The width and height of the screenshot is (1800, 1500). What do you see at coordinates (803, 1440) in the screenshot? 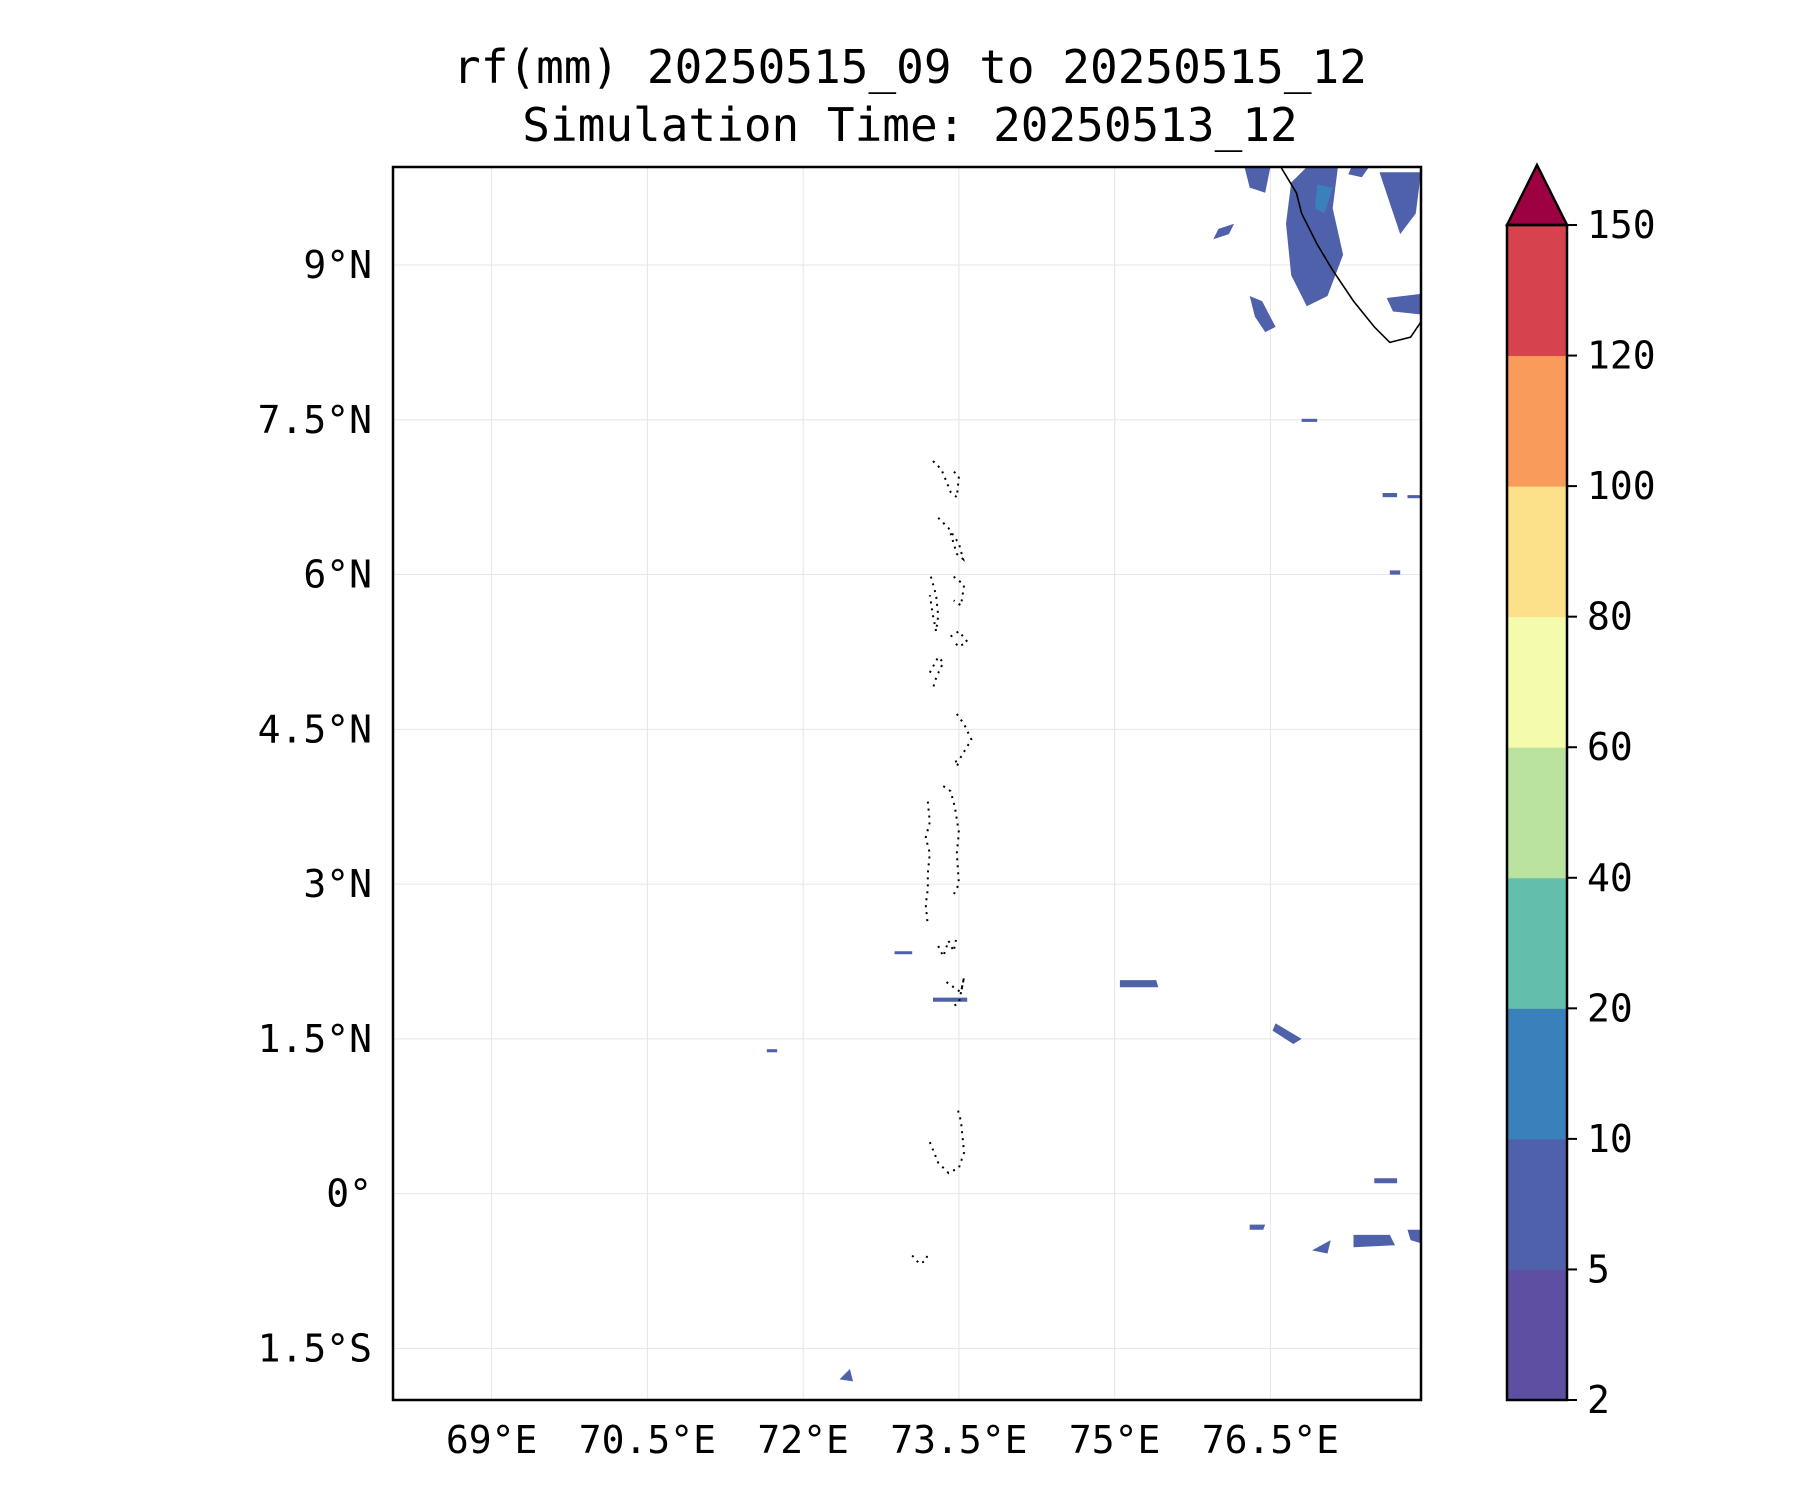
I see `lon-tick-label: 72°E` at bounding box center [803, 1440].